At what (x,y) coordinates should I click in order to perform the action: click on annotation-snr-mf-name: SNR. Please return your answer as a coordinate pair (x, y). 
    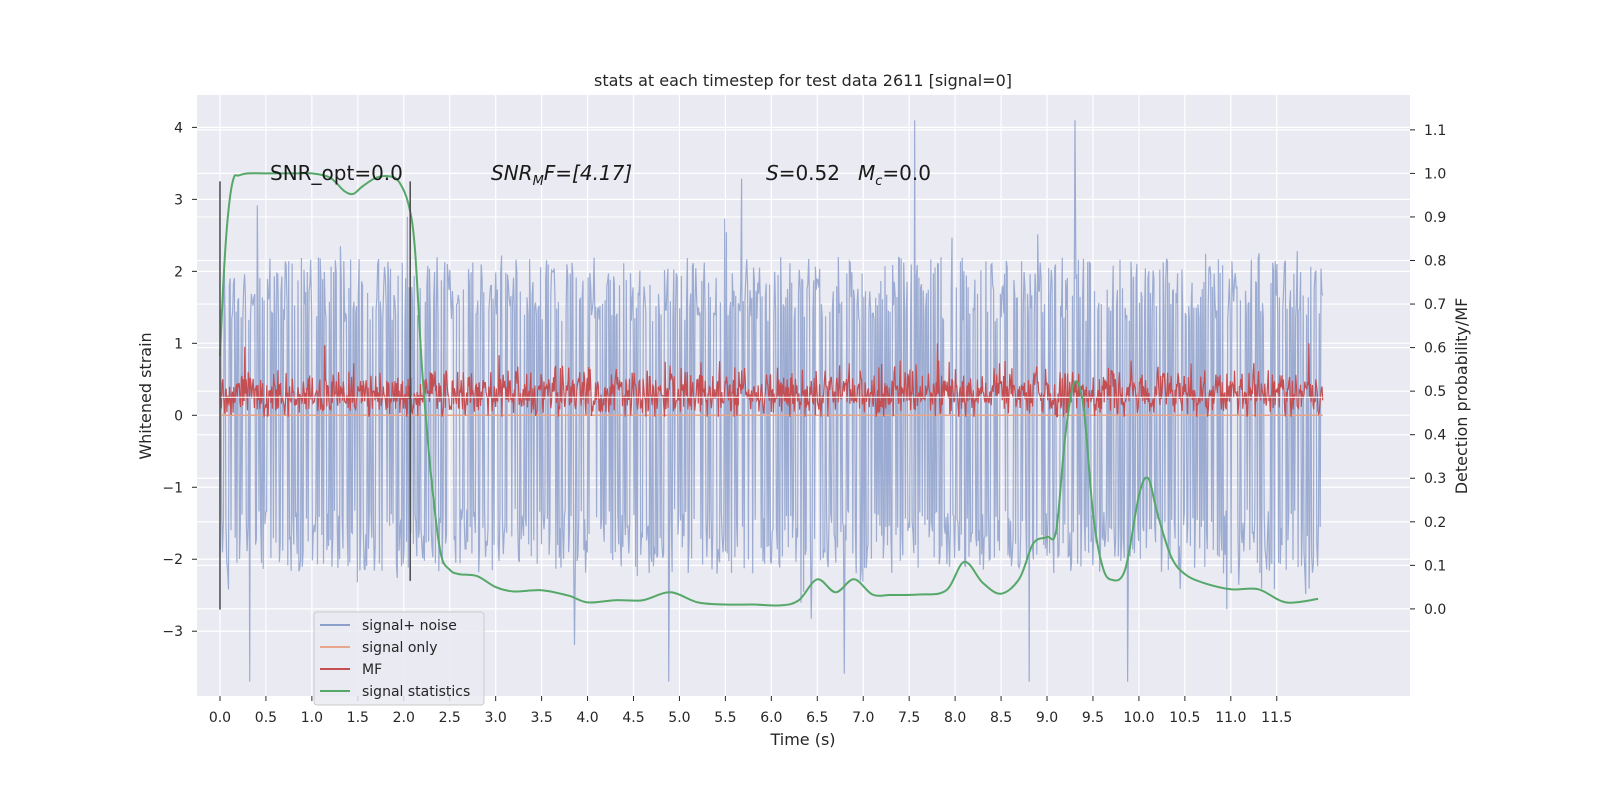
    Looking at the image, I should click on (512, 173).